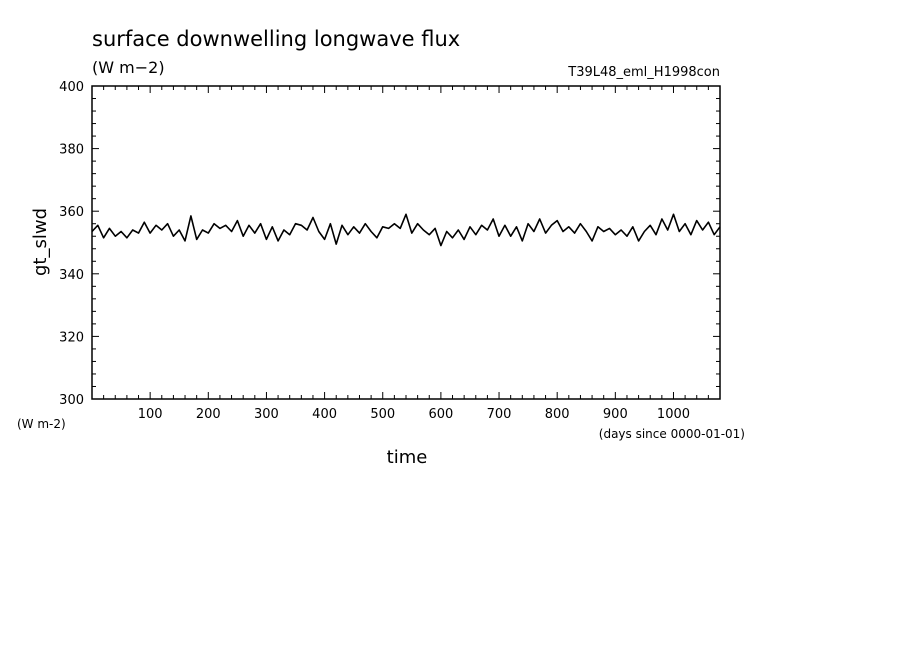  Describe the element at coordinates (324, 414) in the screenshot. I see `x-tick-label: 400` at that location.